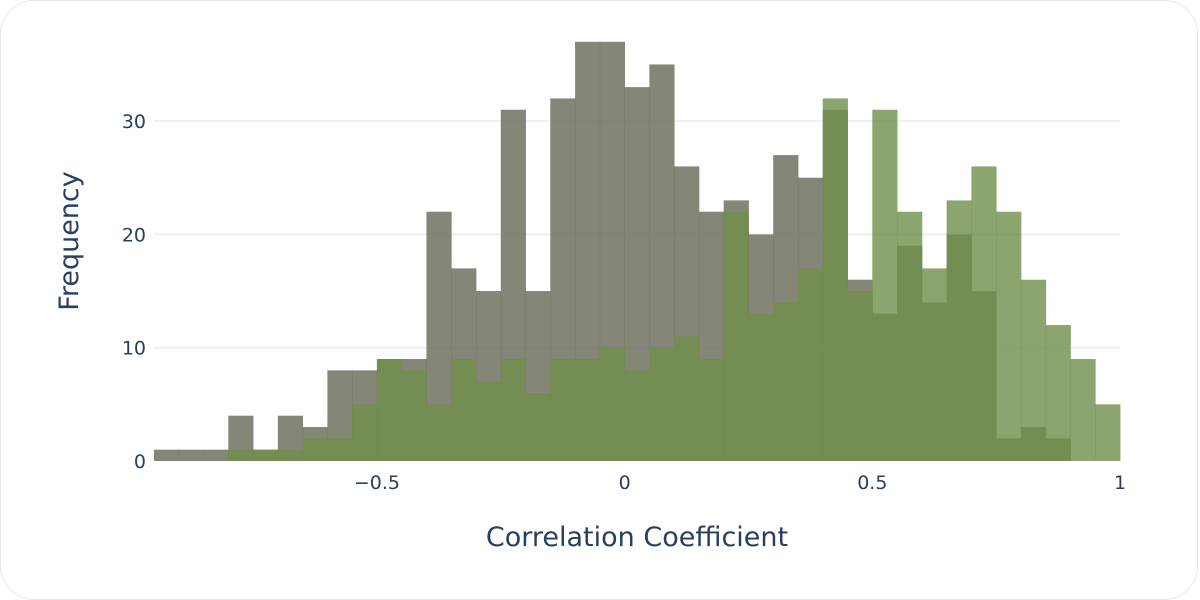 The width and height of the screenshot is (1200, 600). I want to click on y-tick-label: 10, so click(134, 349).